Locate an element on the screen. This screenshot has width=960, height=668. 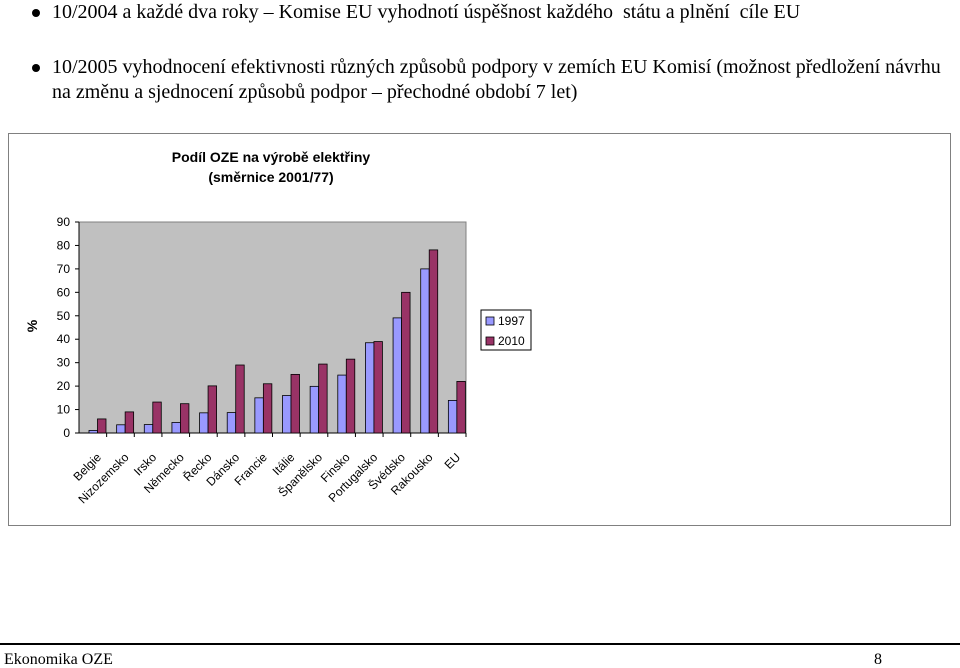
y-tick-label: 80 is located at coordinates (64, 245).